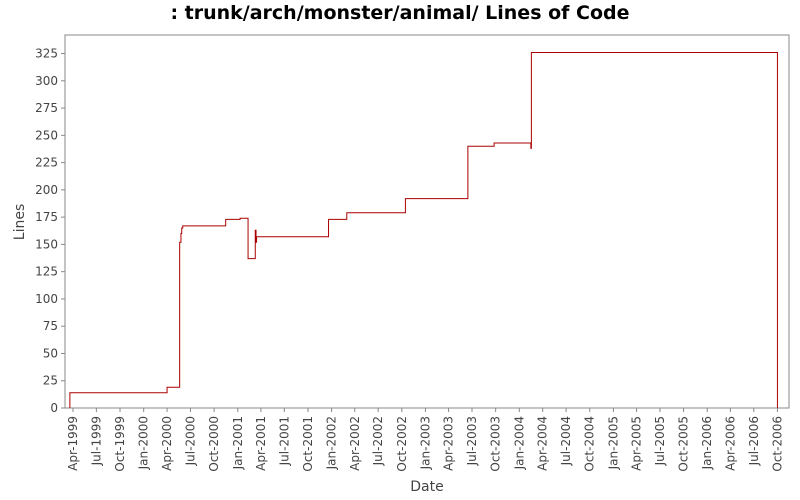 Image resolution: width=800 pixels, height=500 pixels. Describe the element at coordinates (20, 222) in the screenshot. I see `y-axis-title: Lines` at that location.